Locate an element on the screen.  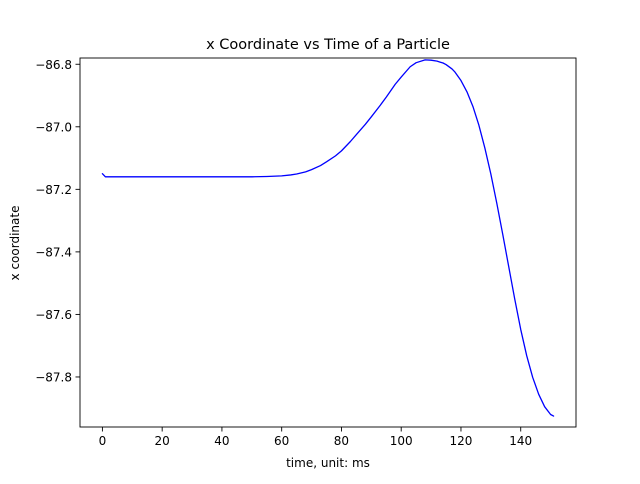
y-tick-label: −87.0 is located at coordinates (53, 127).